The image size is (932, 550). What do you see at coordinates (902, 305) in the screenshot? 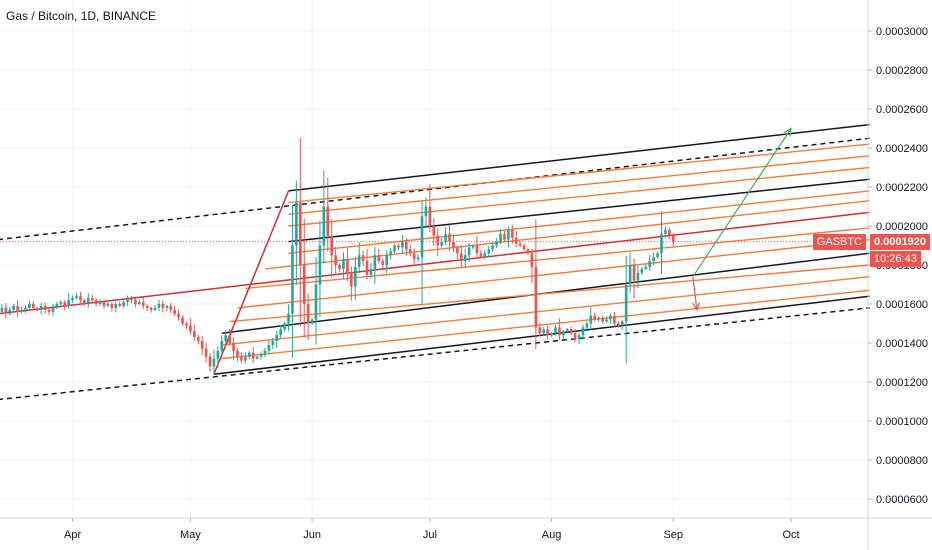
I see `price-tick-label: 0.0001600` at bounding box center [902, 305].